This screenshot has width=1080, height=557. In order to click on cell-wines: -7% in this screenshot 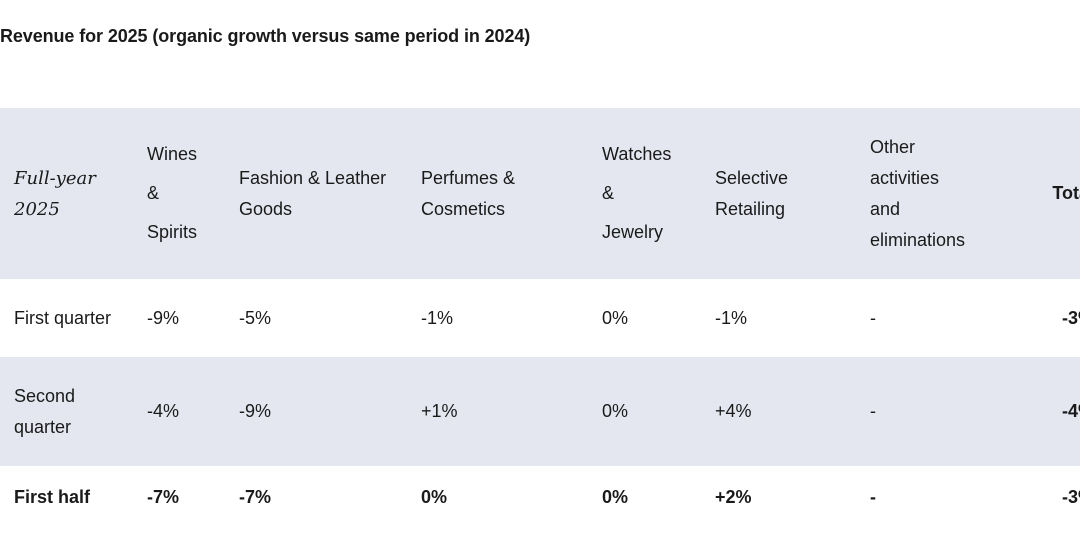, I will do `click(163, 496)`.